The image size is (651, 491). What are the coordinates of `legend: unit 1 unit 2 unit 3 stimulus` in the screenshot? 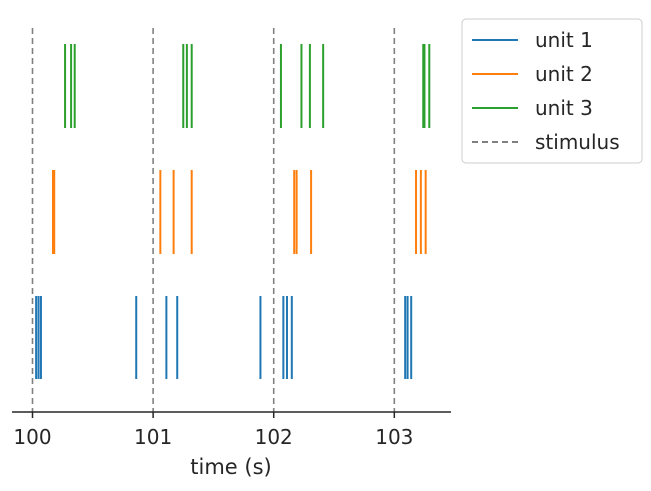 It's located at (552, 91).